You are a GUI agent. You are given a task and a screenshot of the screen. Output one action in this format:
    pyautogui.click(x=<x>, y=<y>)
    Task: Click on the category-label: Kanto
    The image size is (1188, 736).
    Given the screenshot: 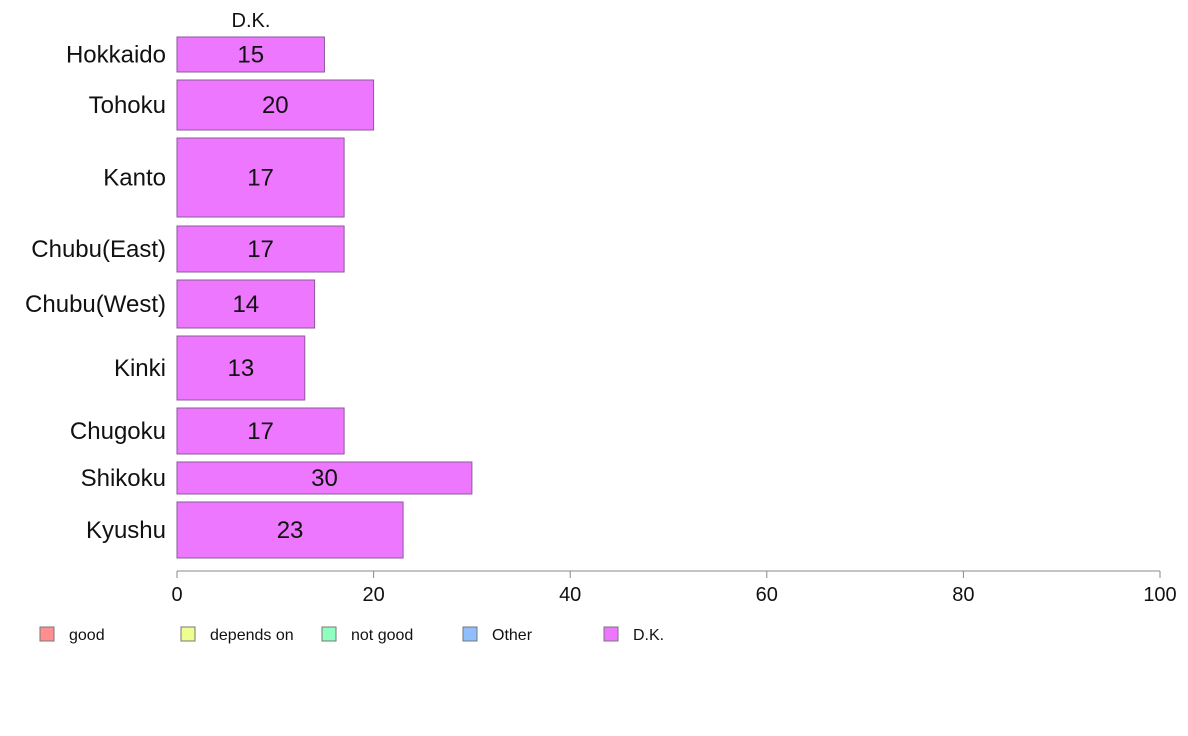 What is the action you would take?
    pyautogui.click(x=134, y=178)
    